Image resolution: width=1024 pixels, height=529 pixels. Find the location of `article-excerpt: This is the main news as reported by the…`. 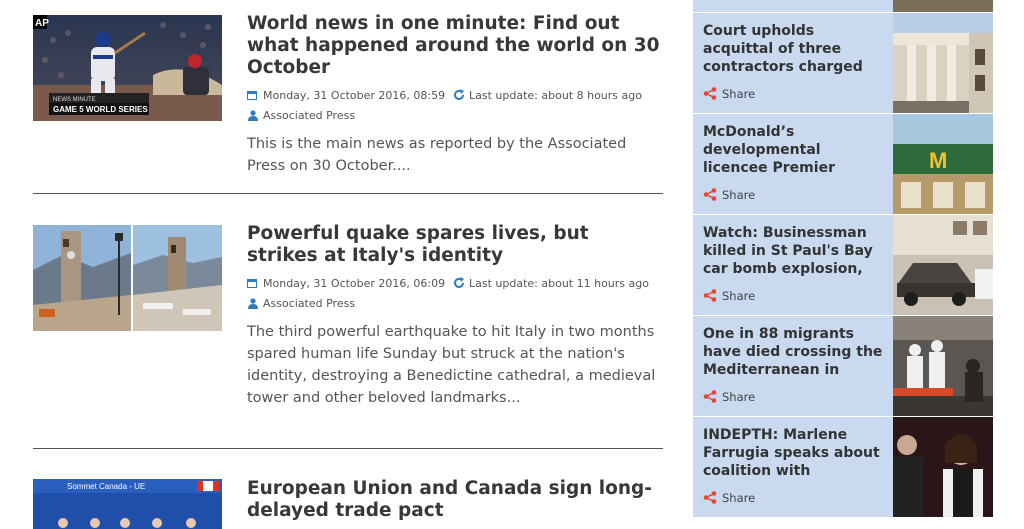

article-excerpt: This is the main news as reported by the… is located at coordinates (437, 155).